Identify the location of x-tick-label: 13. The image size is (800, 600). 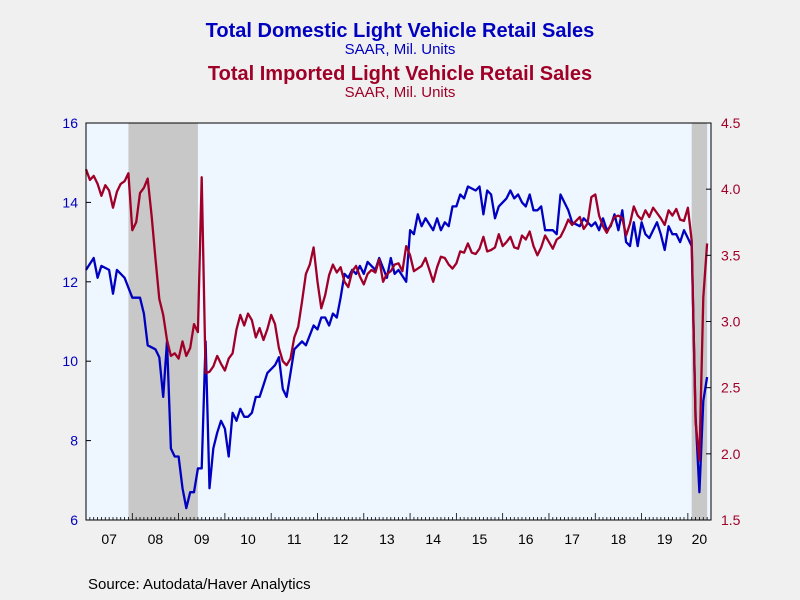
(387, 539).